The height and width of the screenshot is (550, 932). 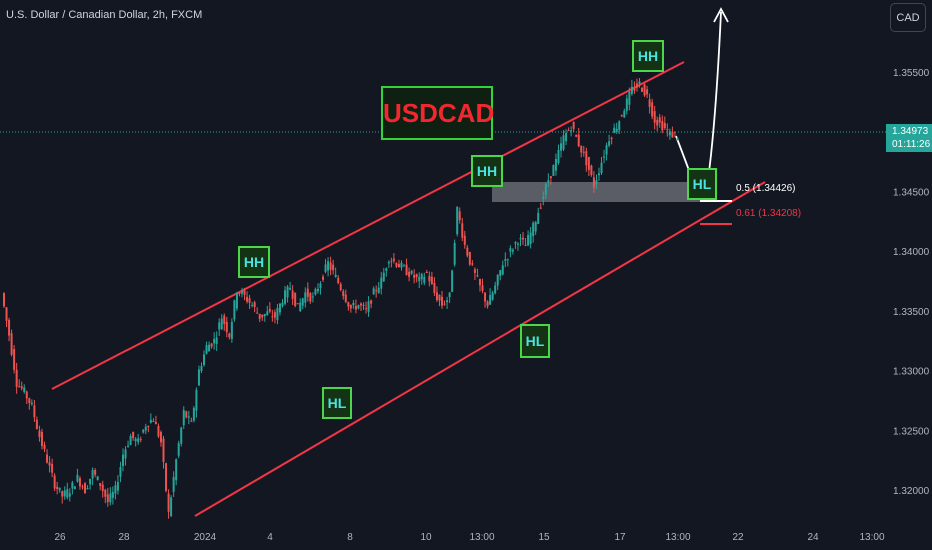 I want to click on y-tick-label: 1.32500, so click(x=911, y=431).